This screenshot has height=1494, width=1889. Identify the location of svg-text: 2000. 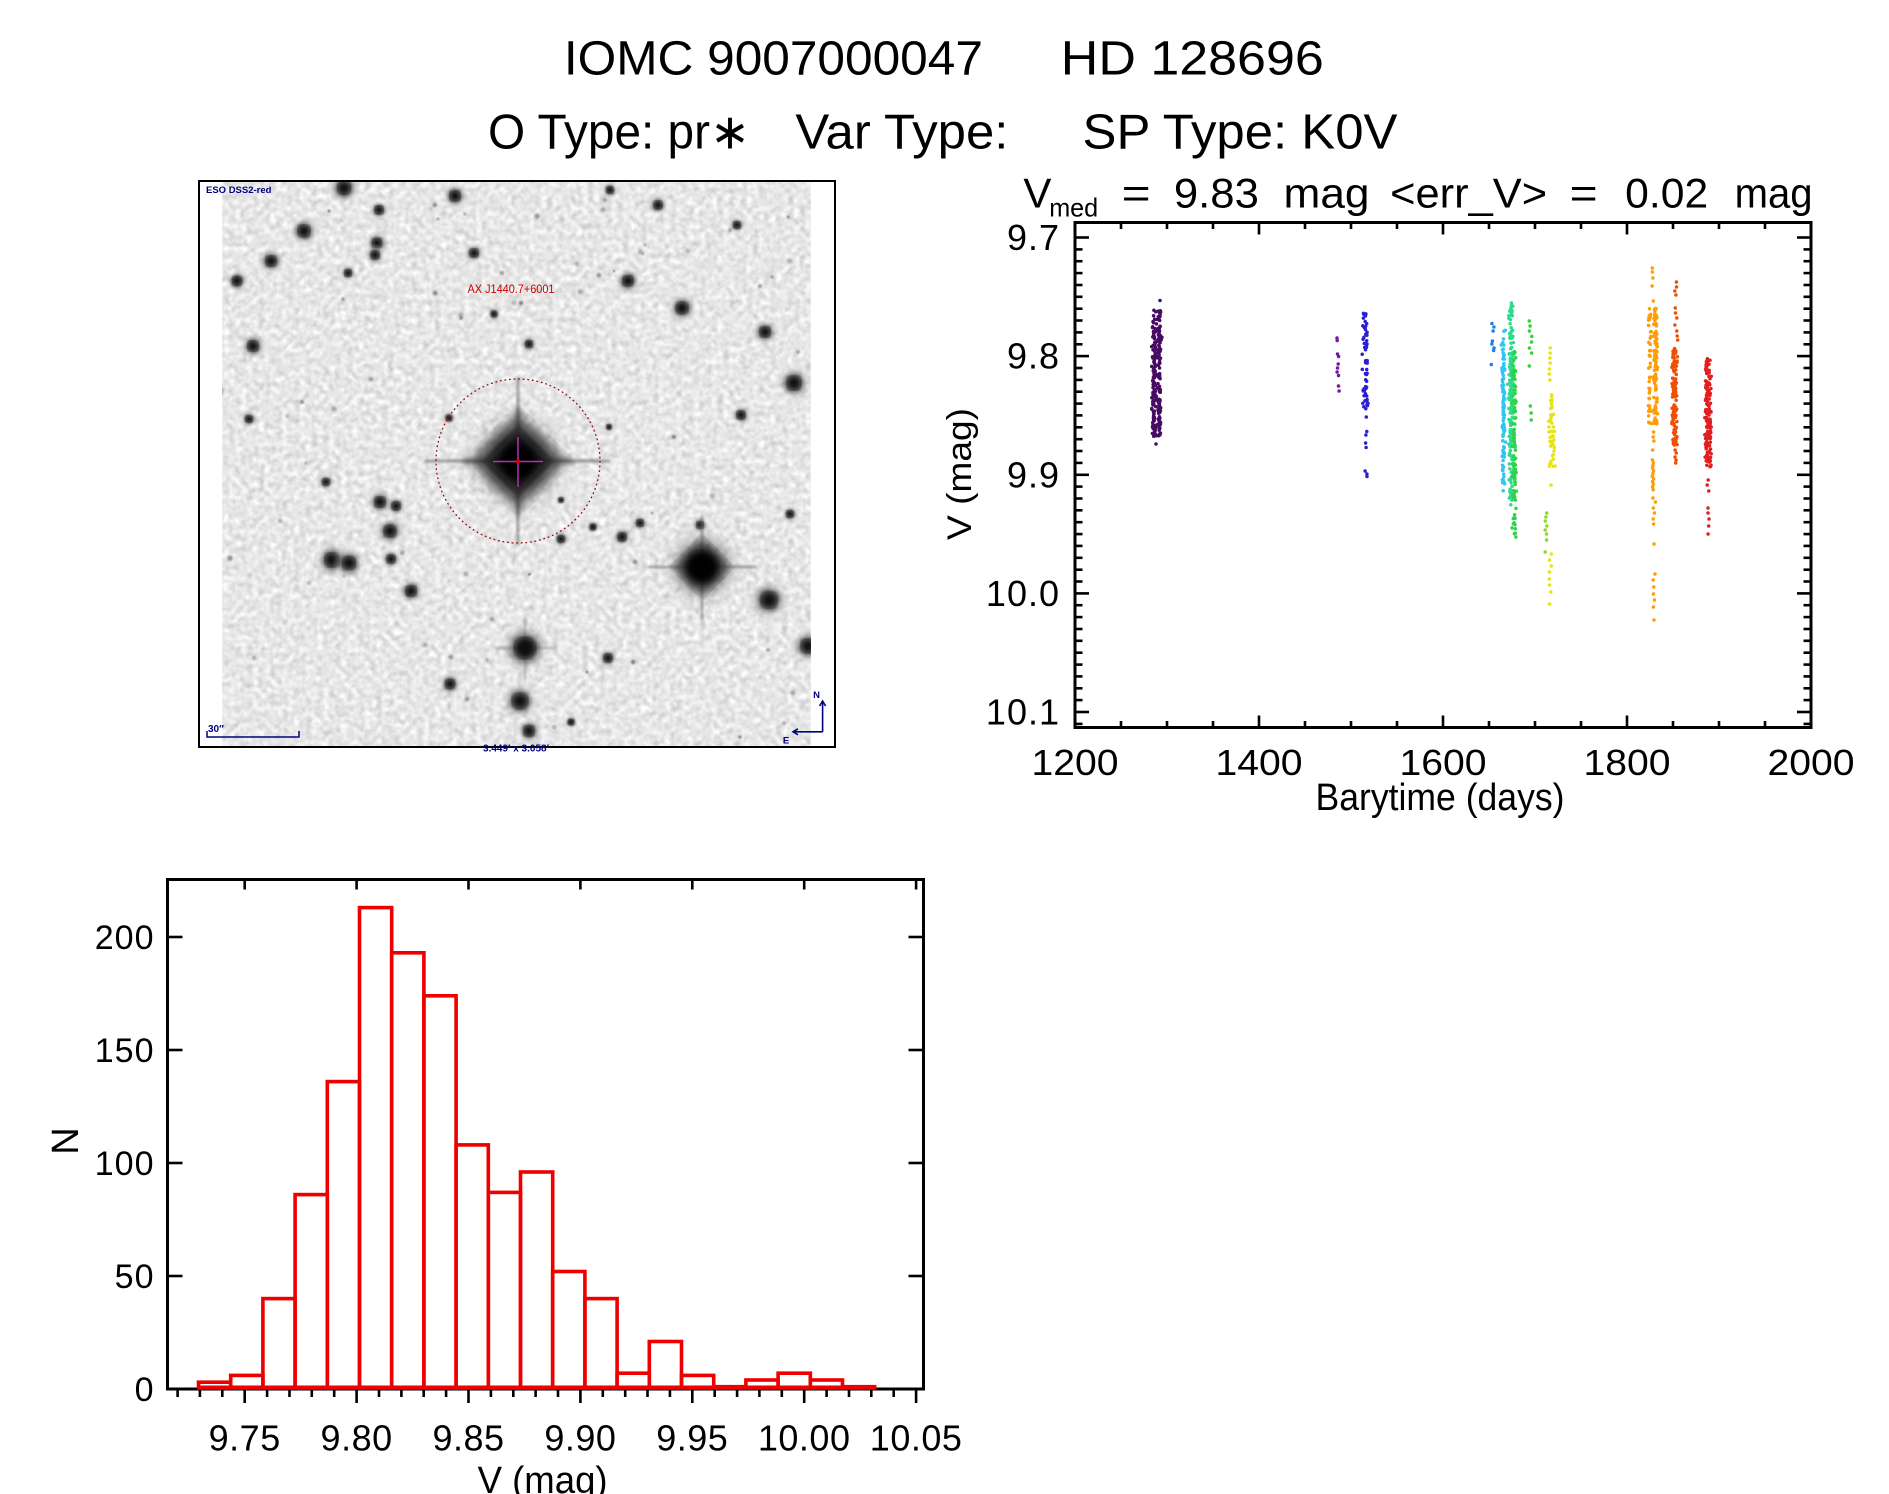
(1811, 762).